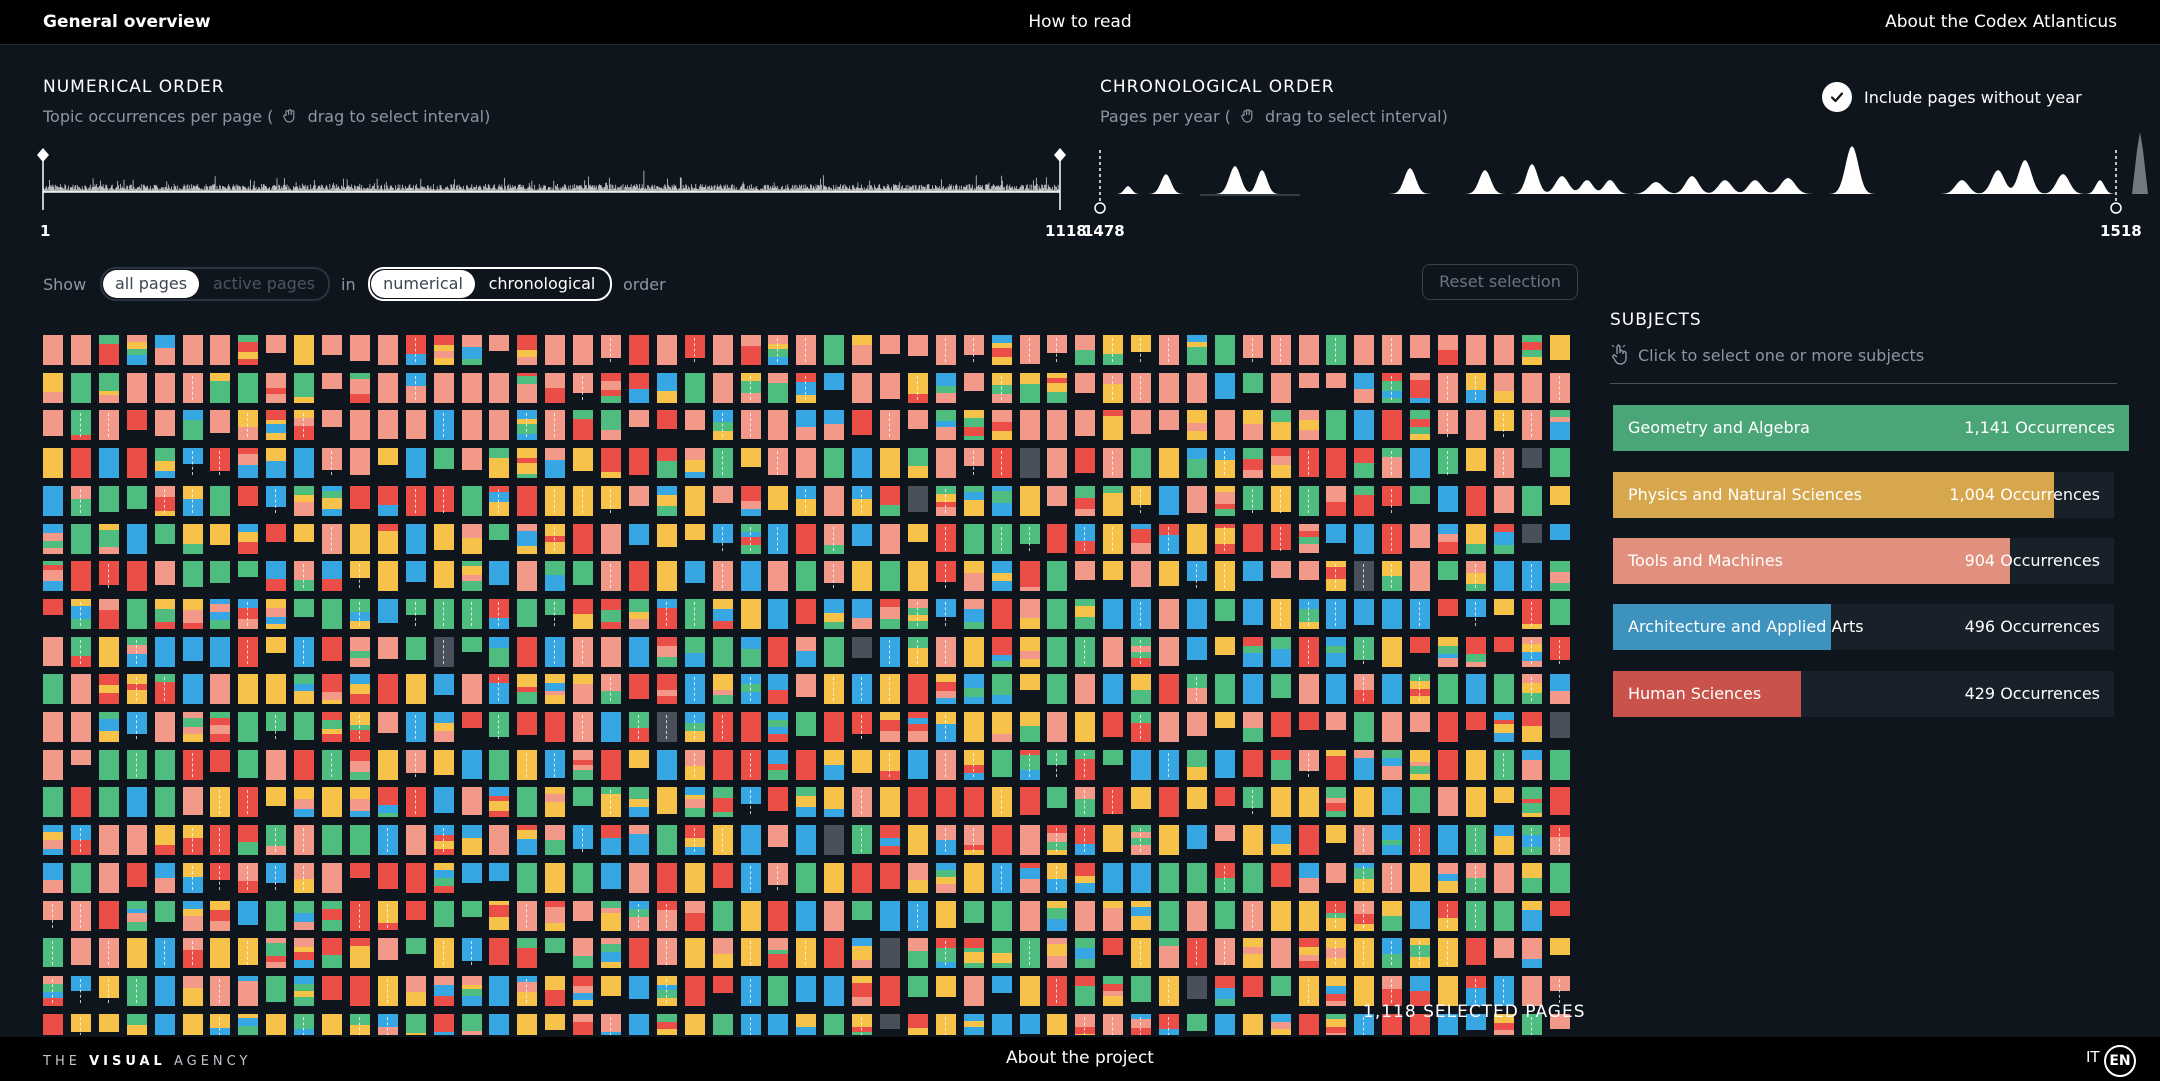  I want to click on language-it: IT, so click(2093, 1057).